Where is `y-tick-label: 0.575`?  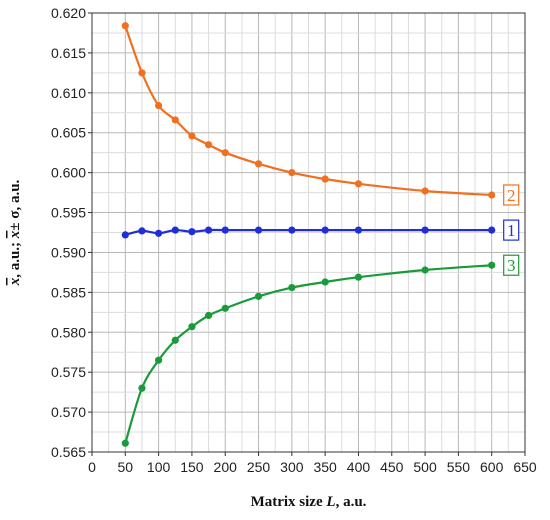
y-tick-label: 0.575 is located at coordinates (68, 372).